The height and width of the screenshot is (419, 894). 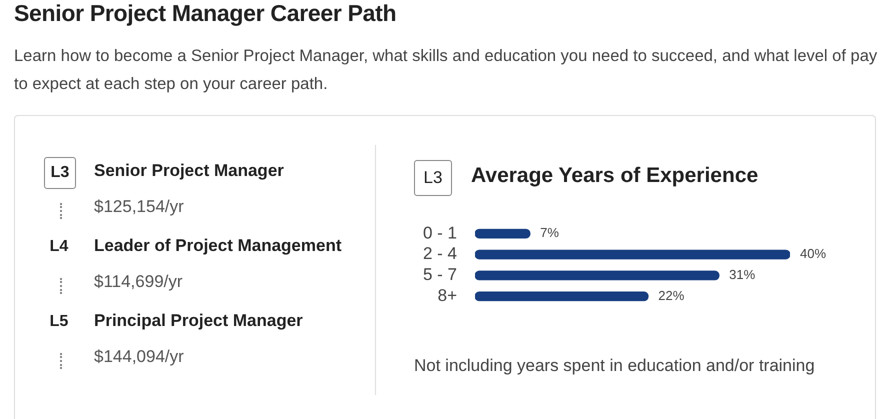 I want to click on y-tick-label: 0 - 1, so click(x=440, y=232).